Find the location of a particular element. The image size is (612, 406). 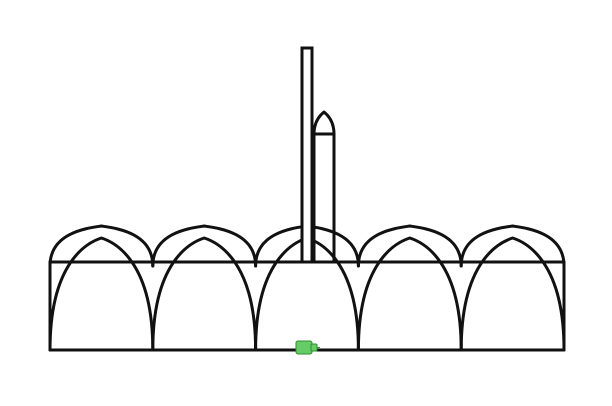

rocket-spire is located at coordinates (324, 187).